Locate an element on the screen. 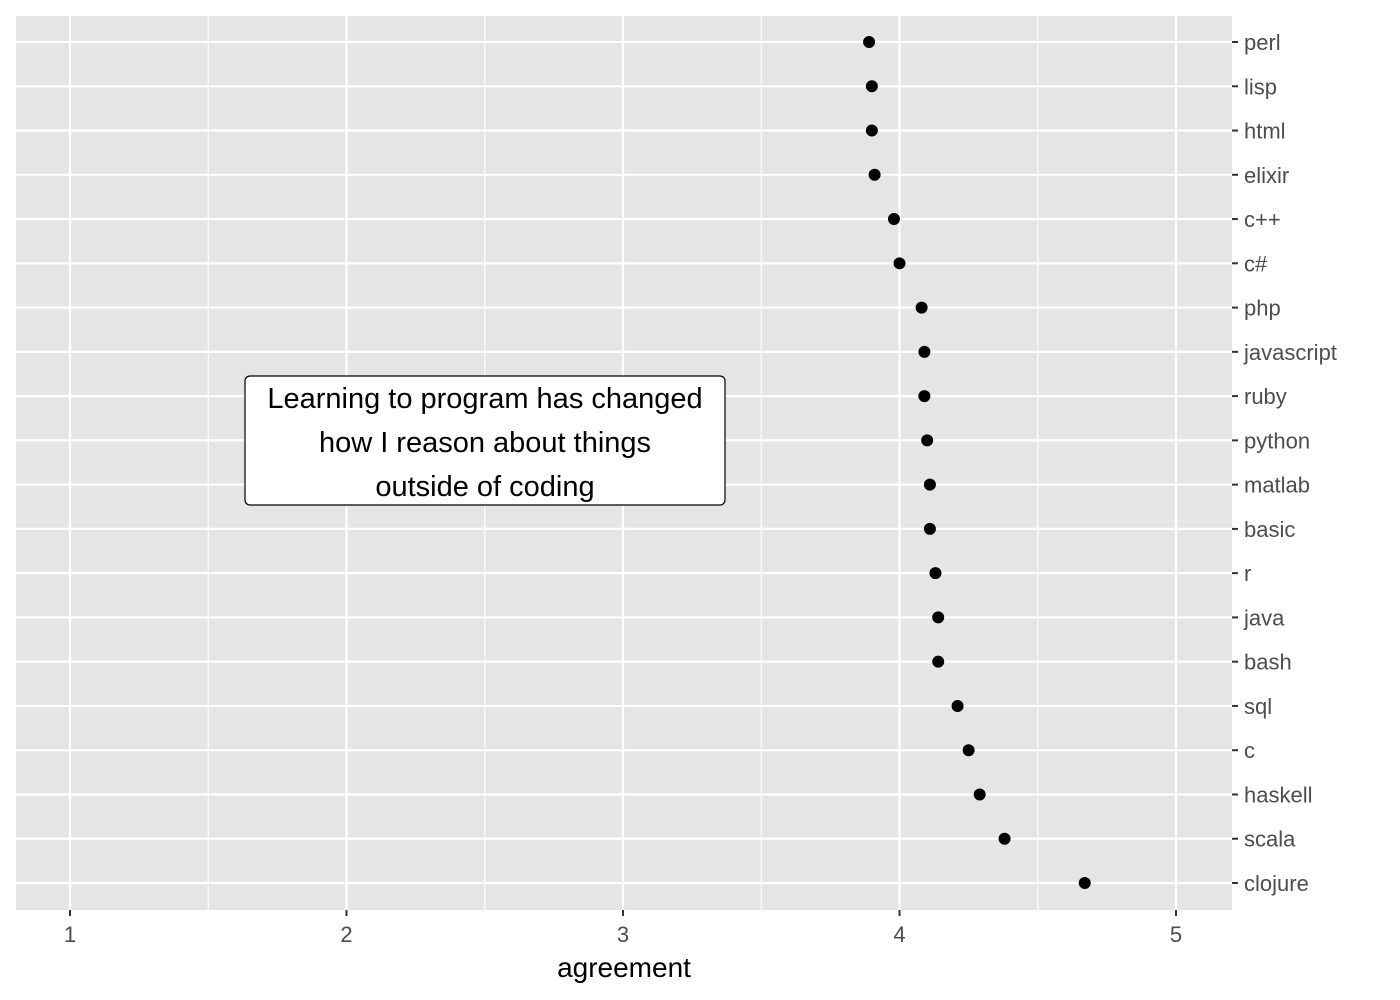  data-point-html is located at coordinates (871, 130).